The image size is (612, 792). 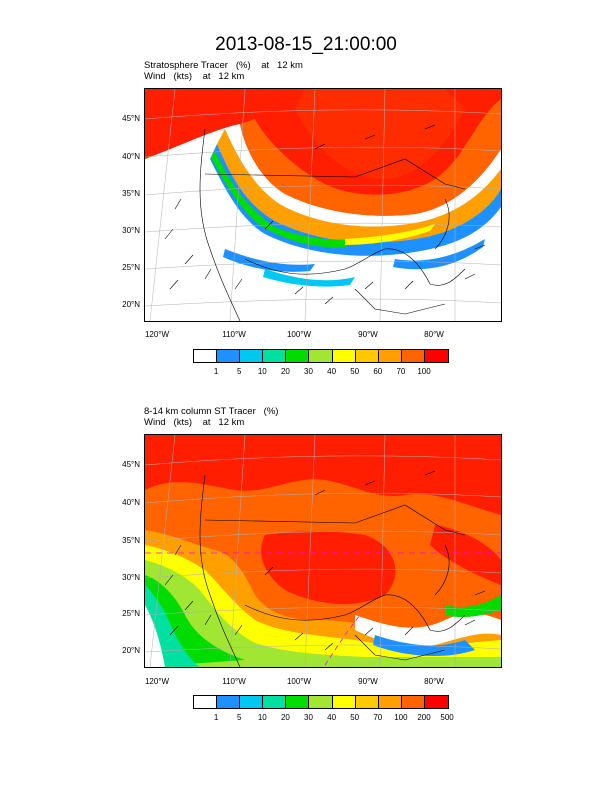 I want to click on colorbar-label: 500, so click(x=447, y=717).